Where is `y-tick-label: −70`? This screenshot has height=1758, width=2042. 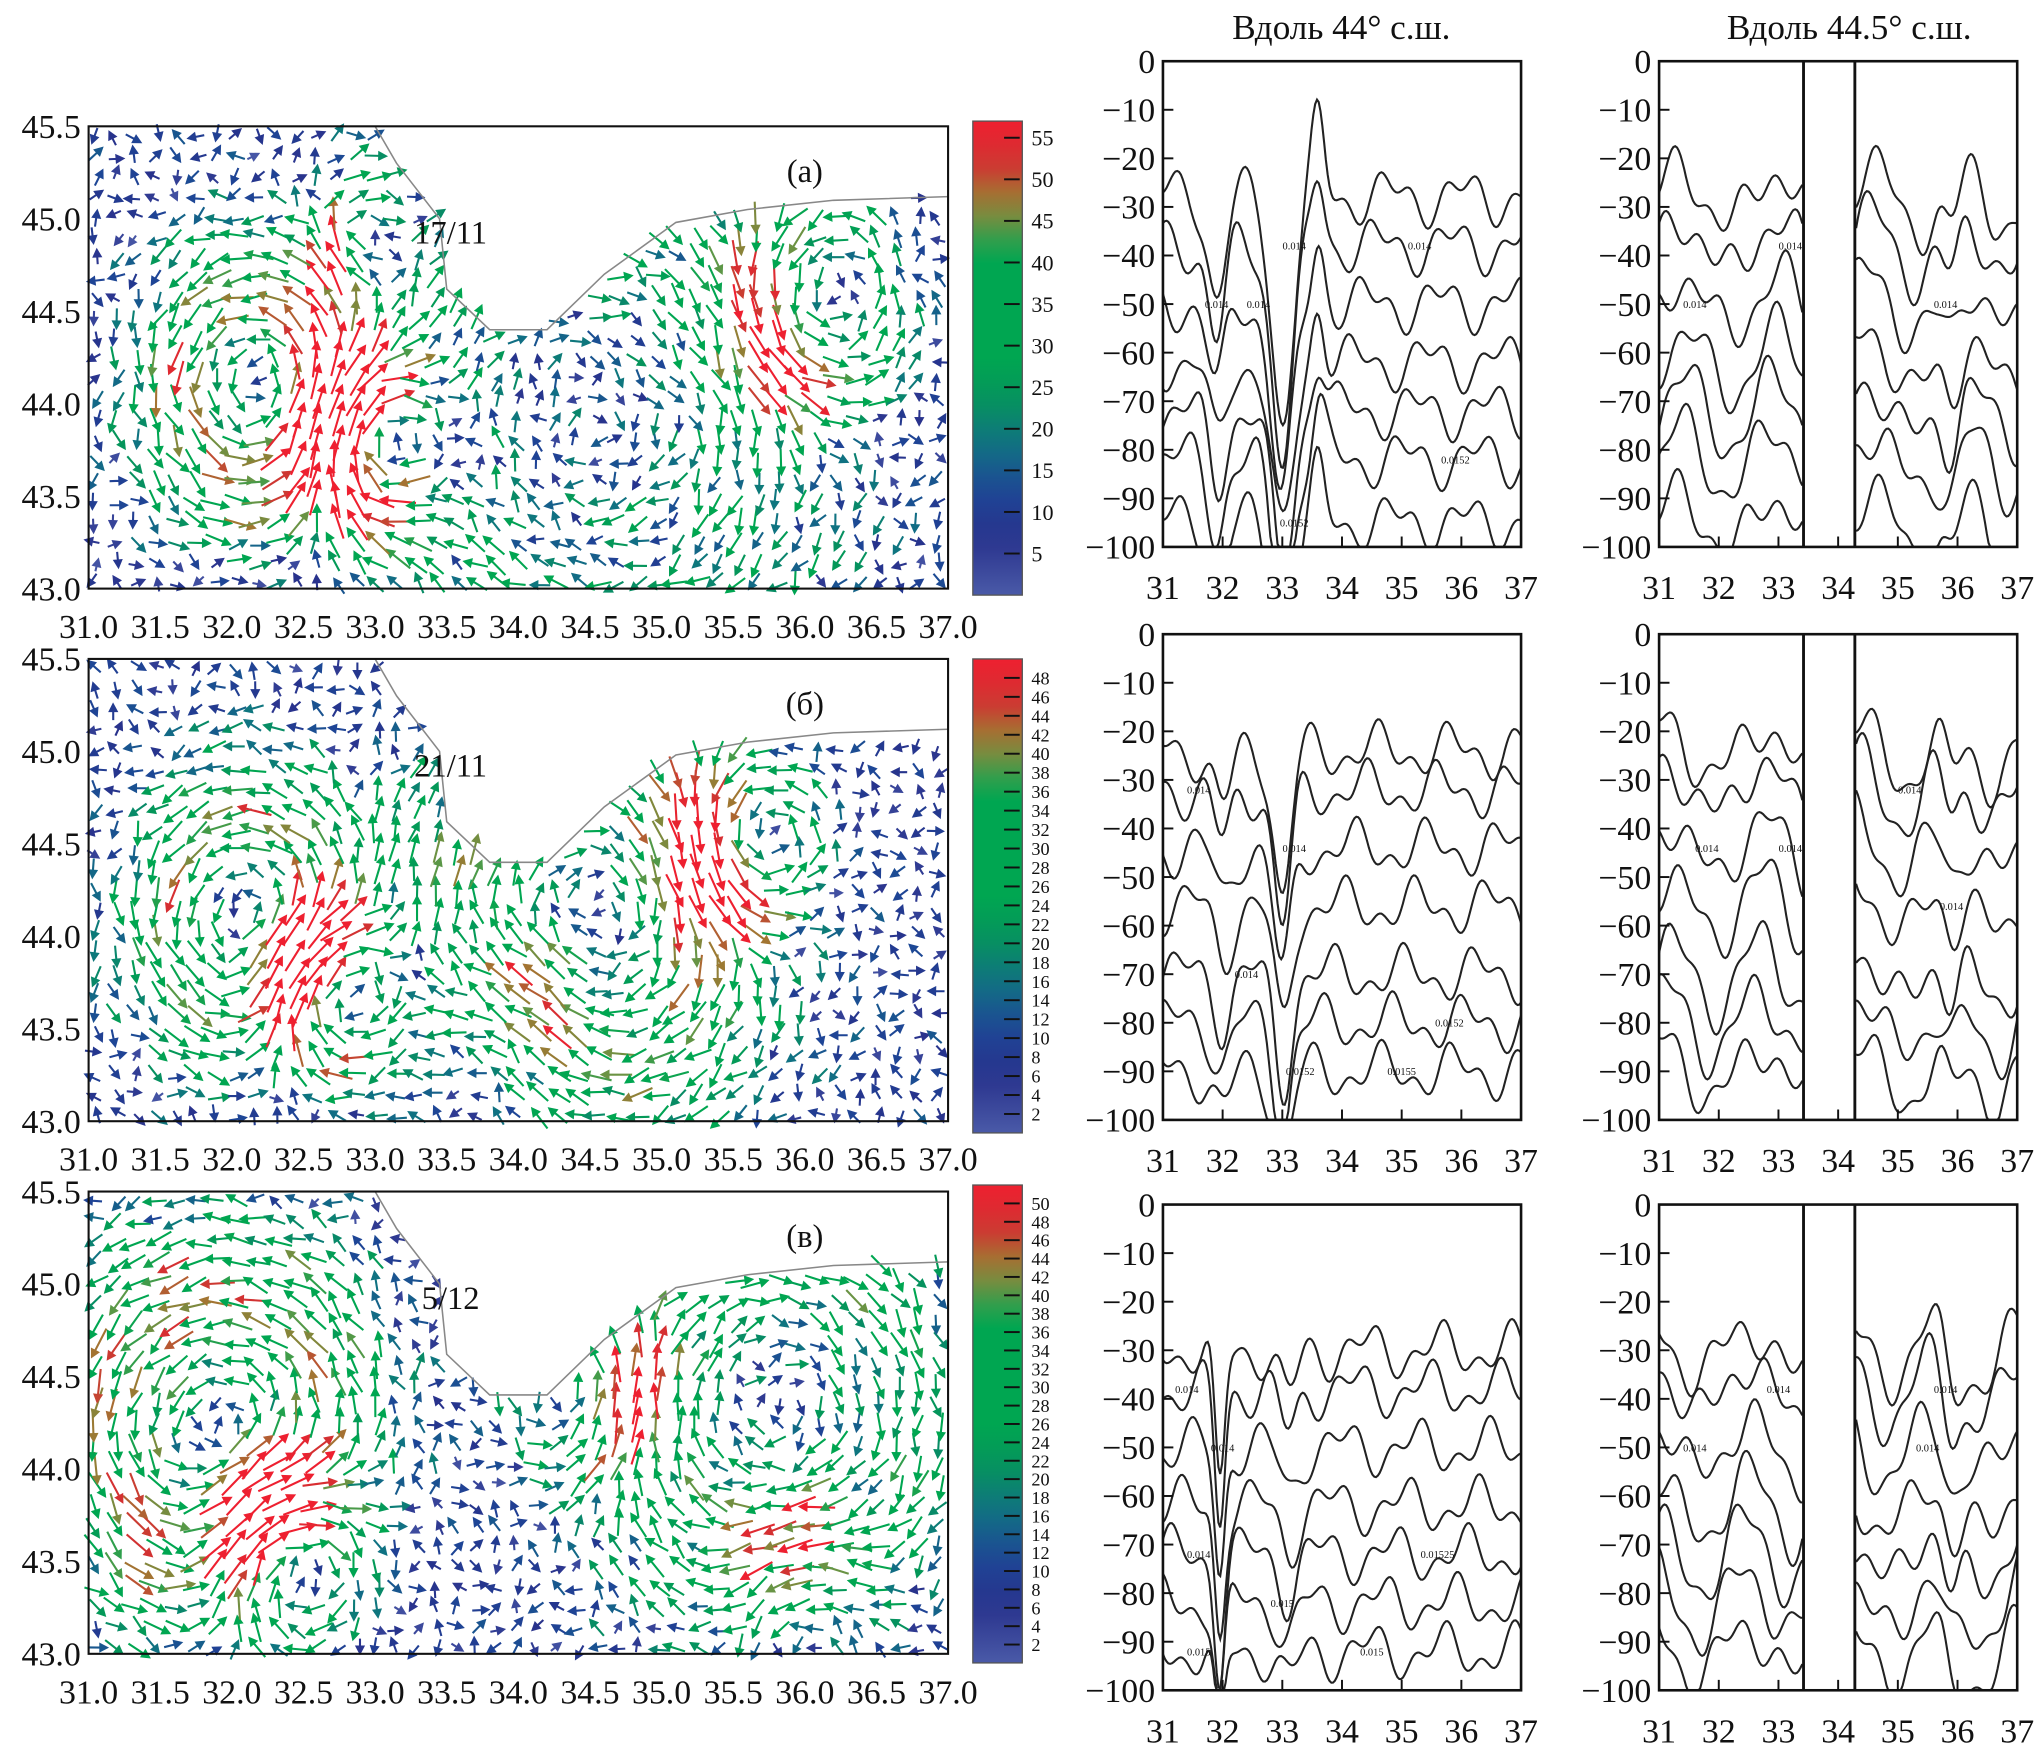
y-tick-label: −70 is located at coordinates (1128, 975).